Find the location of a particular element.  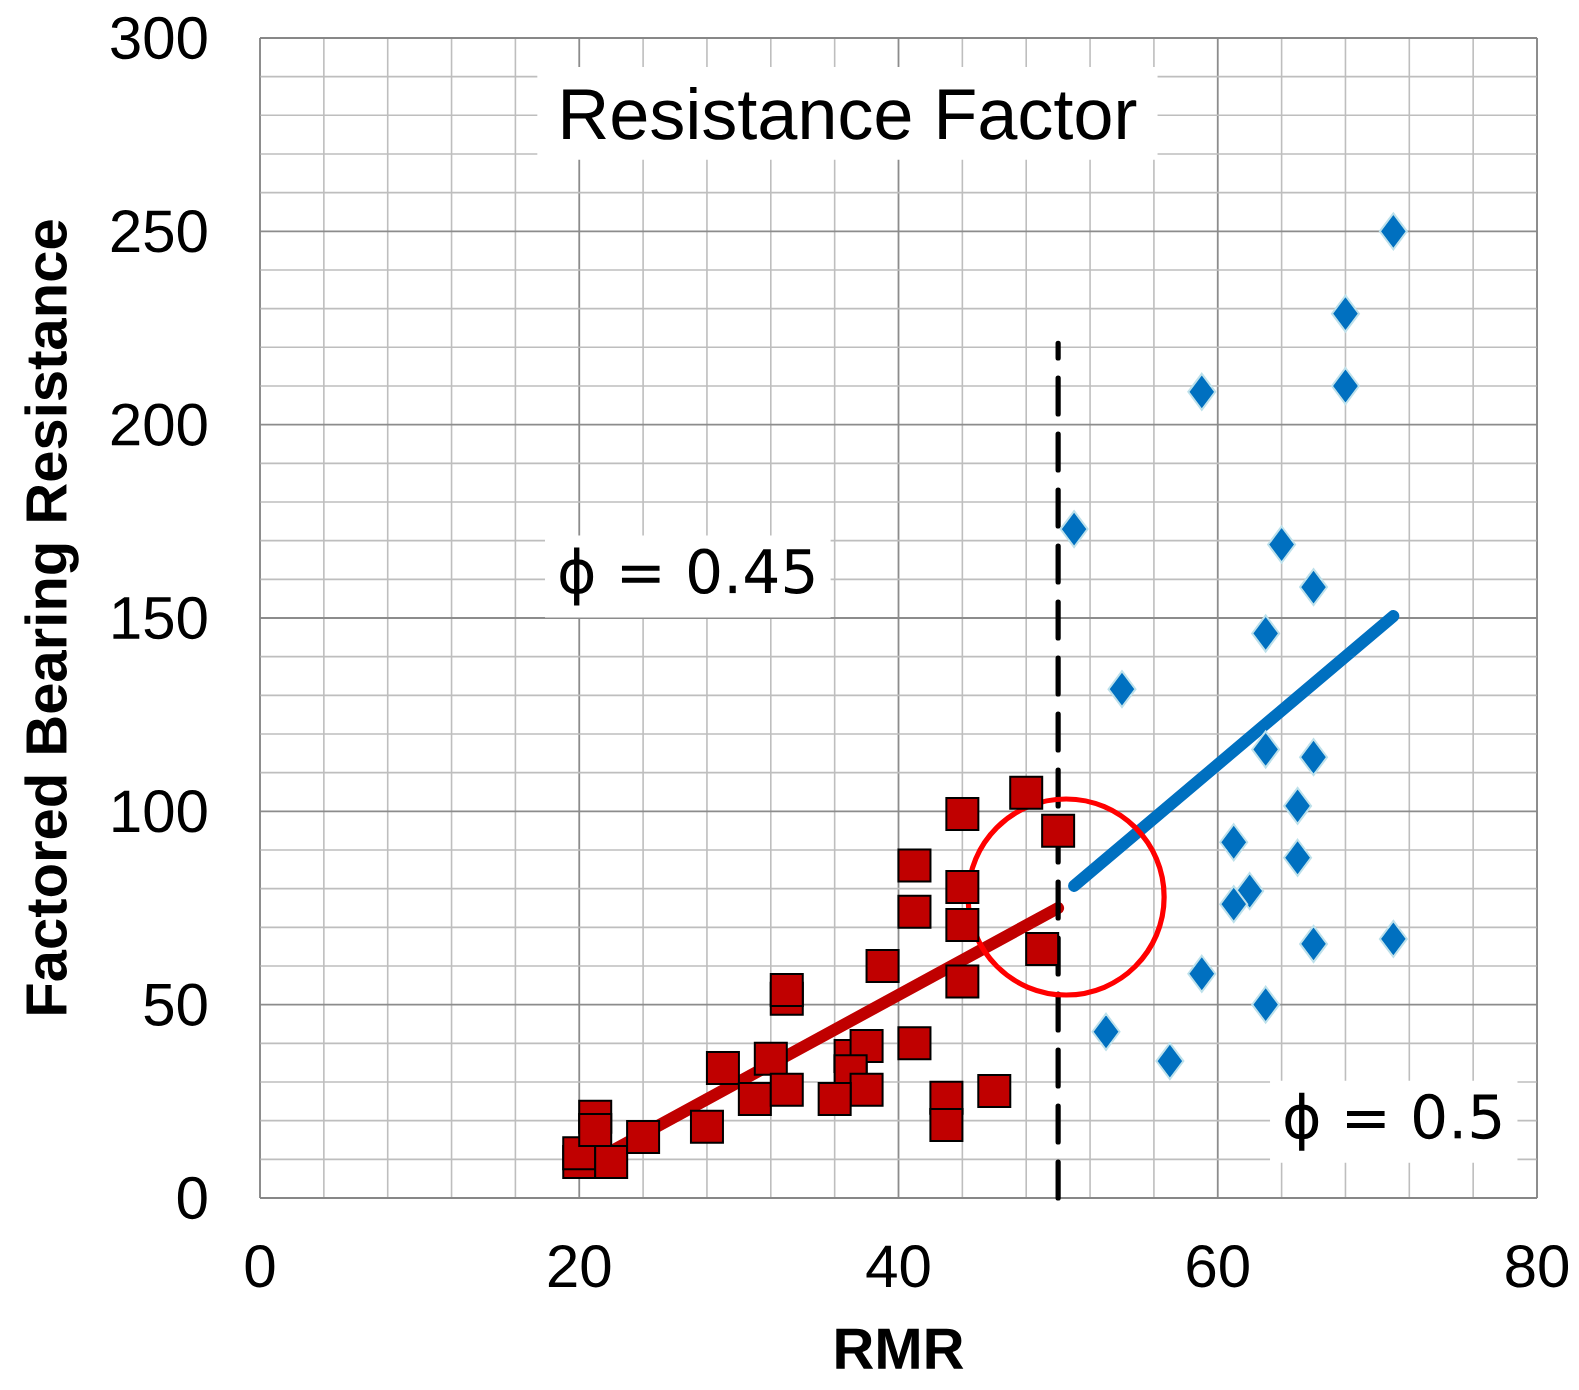

x-axis-title: RMR is located at coordinates (900, 1348).